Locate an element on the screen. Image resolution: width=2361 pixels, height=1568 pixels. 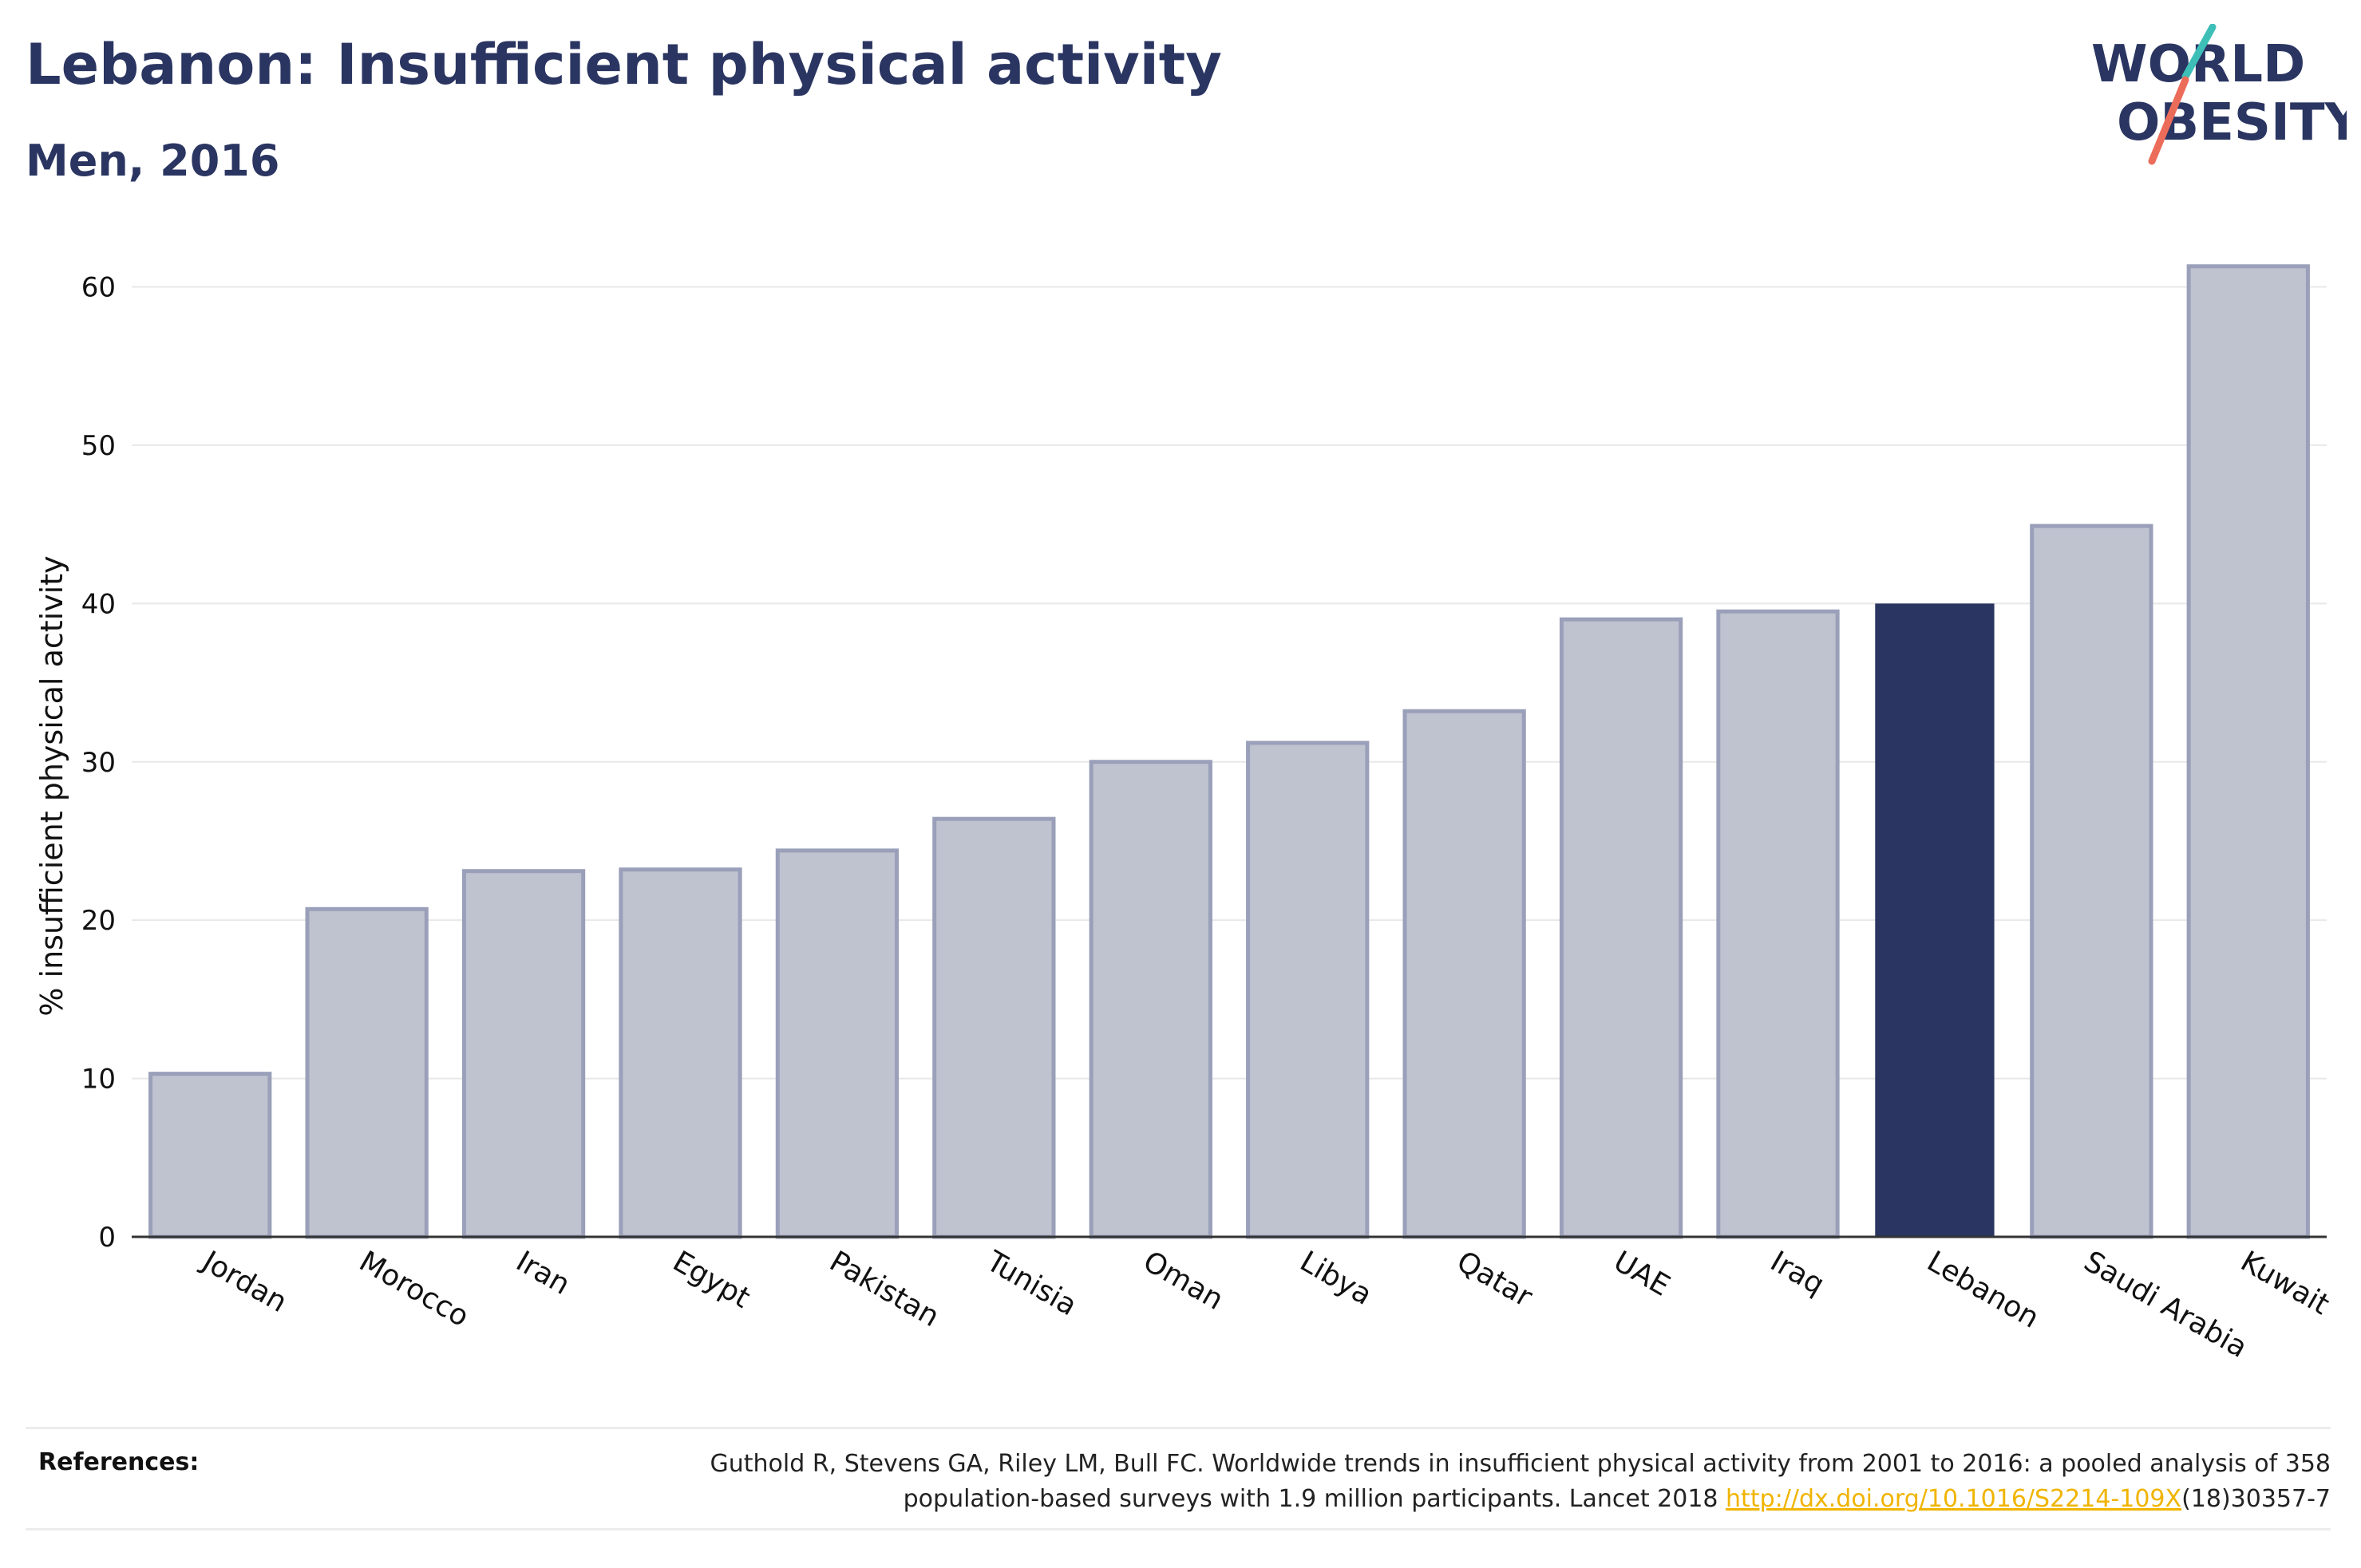
bar-iraq is located at coordinates (1778, 924).